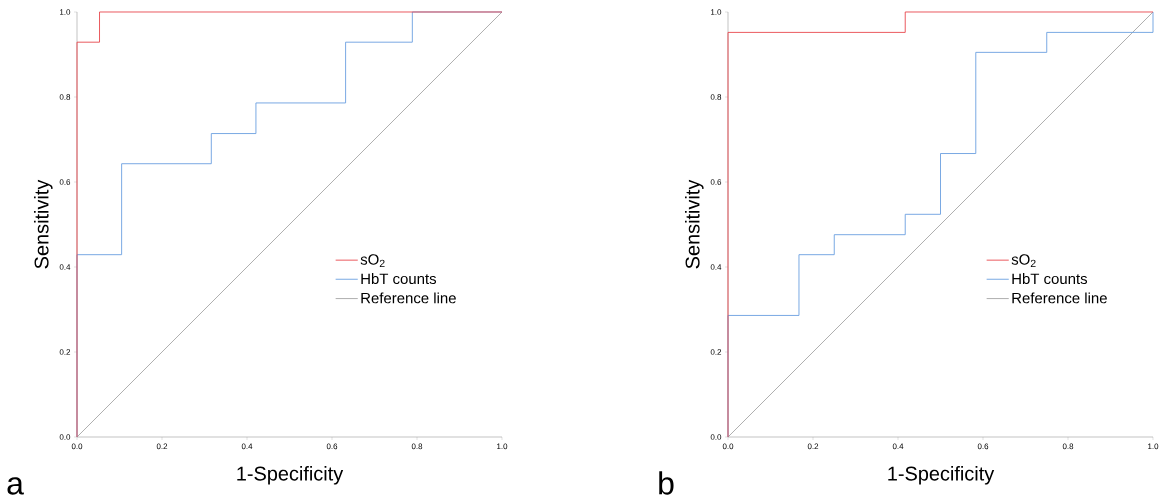 This screenshot has height=503, width=1161. I want to click on text: a, so click(15, 486).